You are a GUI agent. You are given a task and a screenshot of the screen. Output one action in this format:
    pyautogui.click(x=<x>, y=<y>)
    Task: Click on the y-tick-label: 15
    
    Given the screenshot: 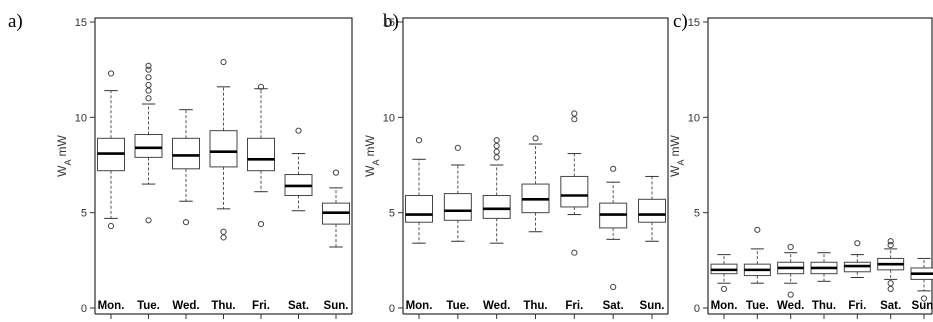 What is the action you would take?
    pyautogui.click(x=389, y=23)
    